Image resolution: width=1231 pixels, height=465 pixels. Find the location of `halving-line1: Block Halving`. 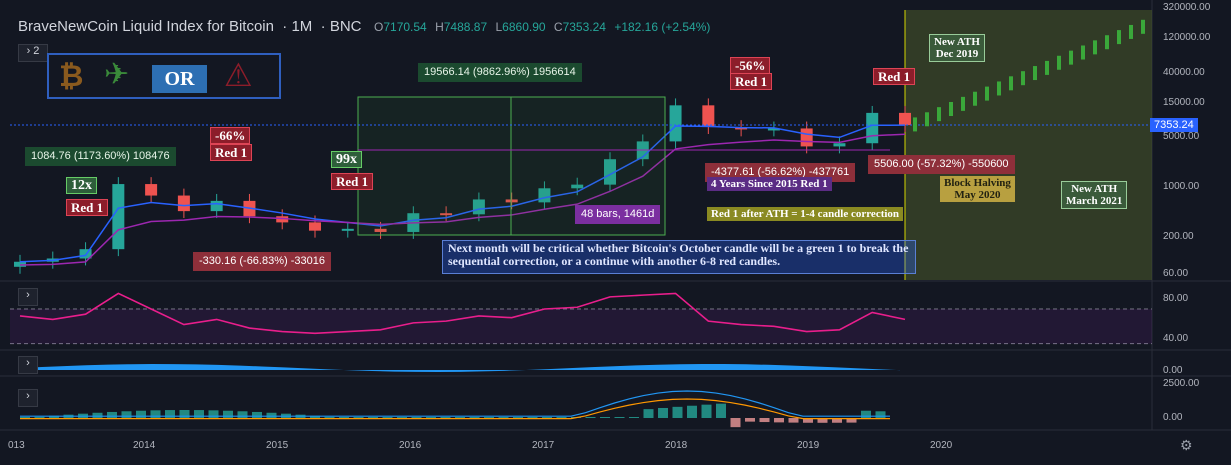

halving-line1: Block Halving is located at coordinates (977, 183).